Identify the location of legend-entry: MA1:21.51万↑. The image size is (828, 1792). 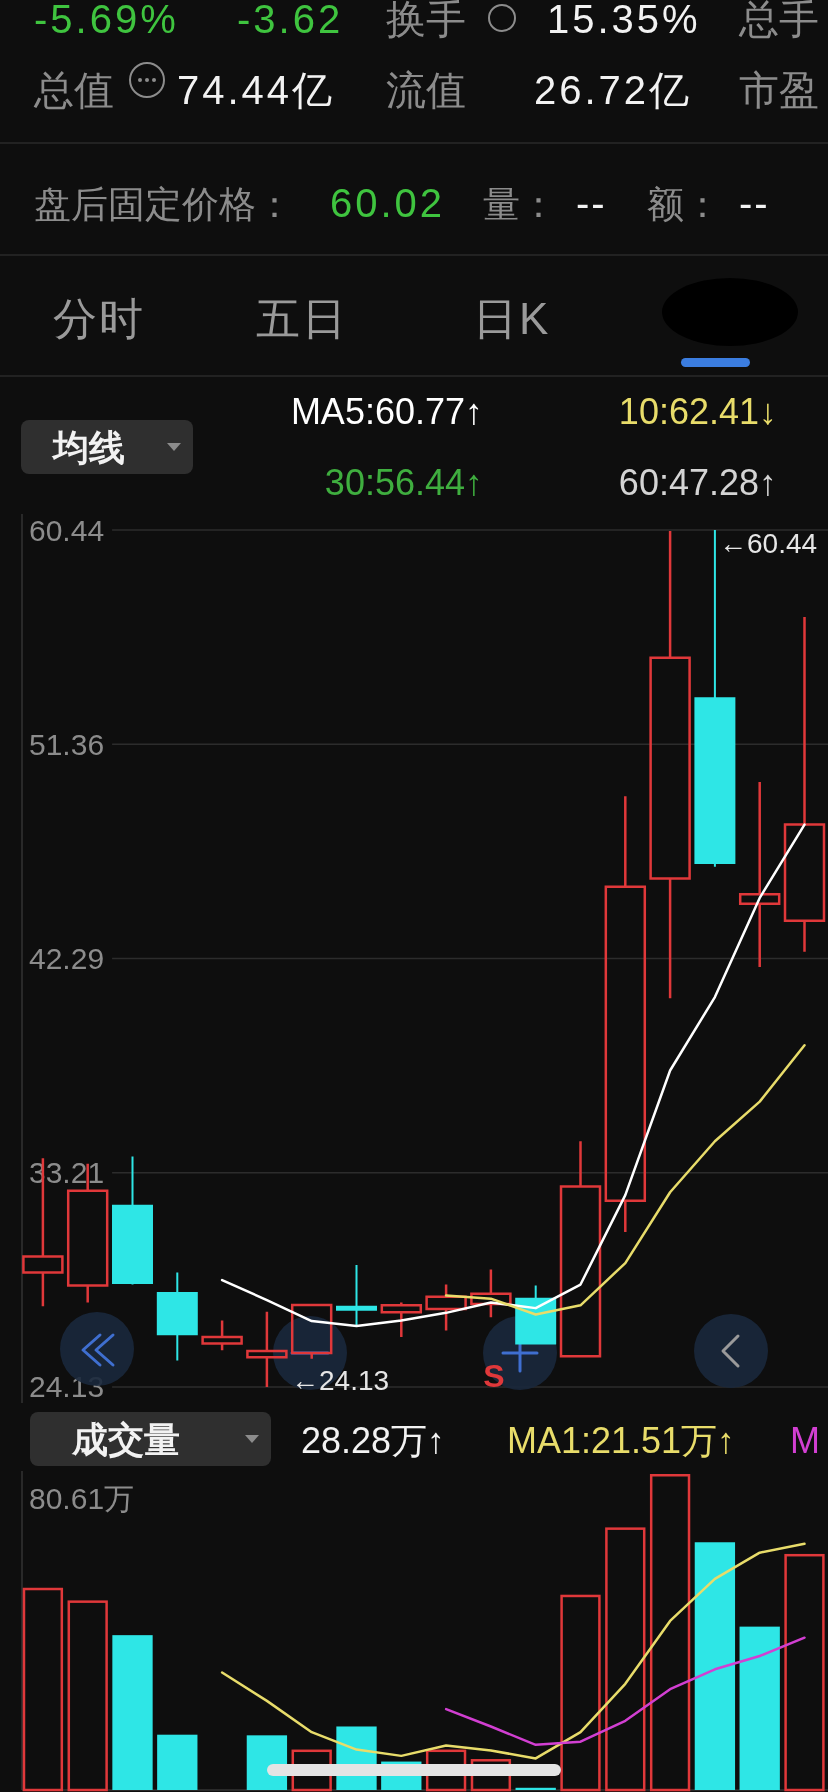
(621, 1440).